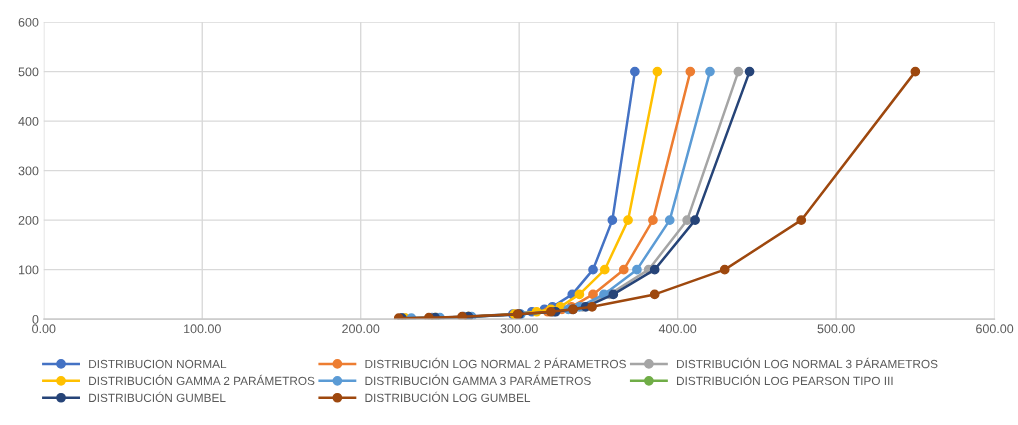 This screenshot has height=425, width=1018. I want to click on x-tick-label: 200.00, so click(361, 329).